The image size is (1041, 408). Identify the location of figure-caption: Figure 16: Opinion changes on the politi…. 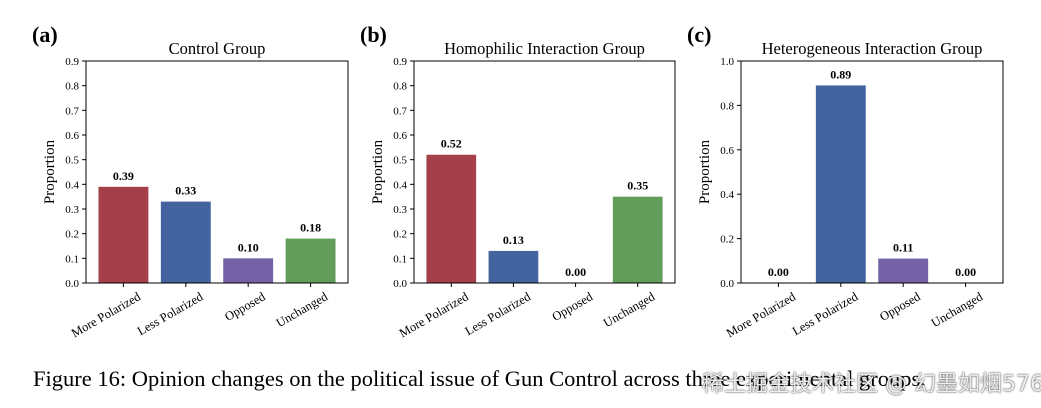
(479, 378).